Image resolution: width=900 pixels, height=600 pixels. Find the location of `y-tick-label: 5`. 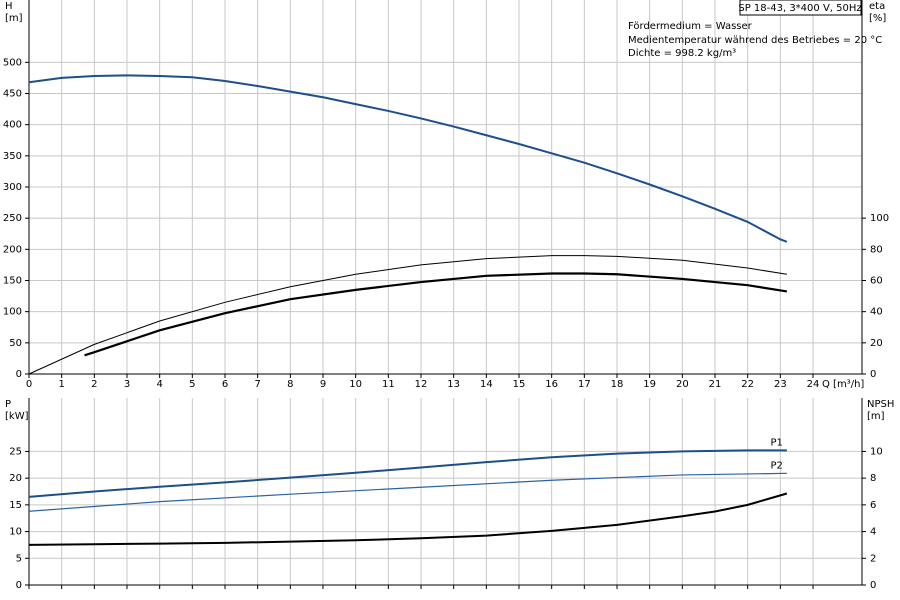

y-tick-label: 5 is located at coordinates (19, 558).